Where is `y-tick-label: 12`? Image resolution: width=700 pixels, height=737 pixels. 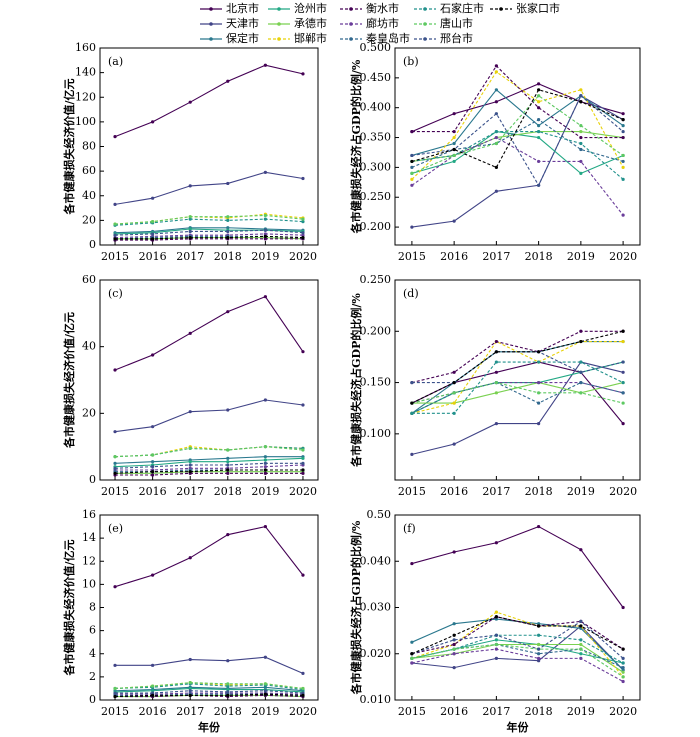
y-tick-label: 12 is located at coordinates (89, 560).